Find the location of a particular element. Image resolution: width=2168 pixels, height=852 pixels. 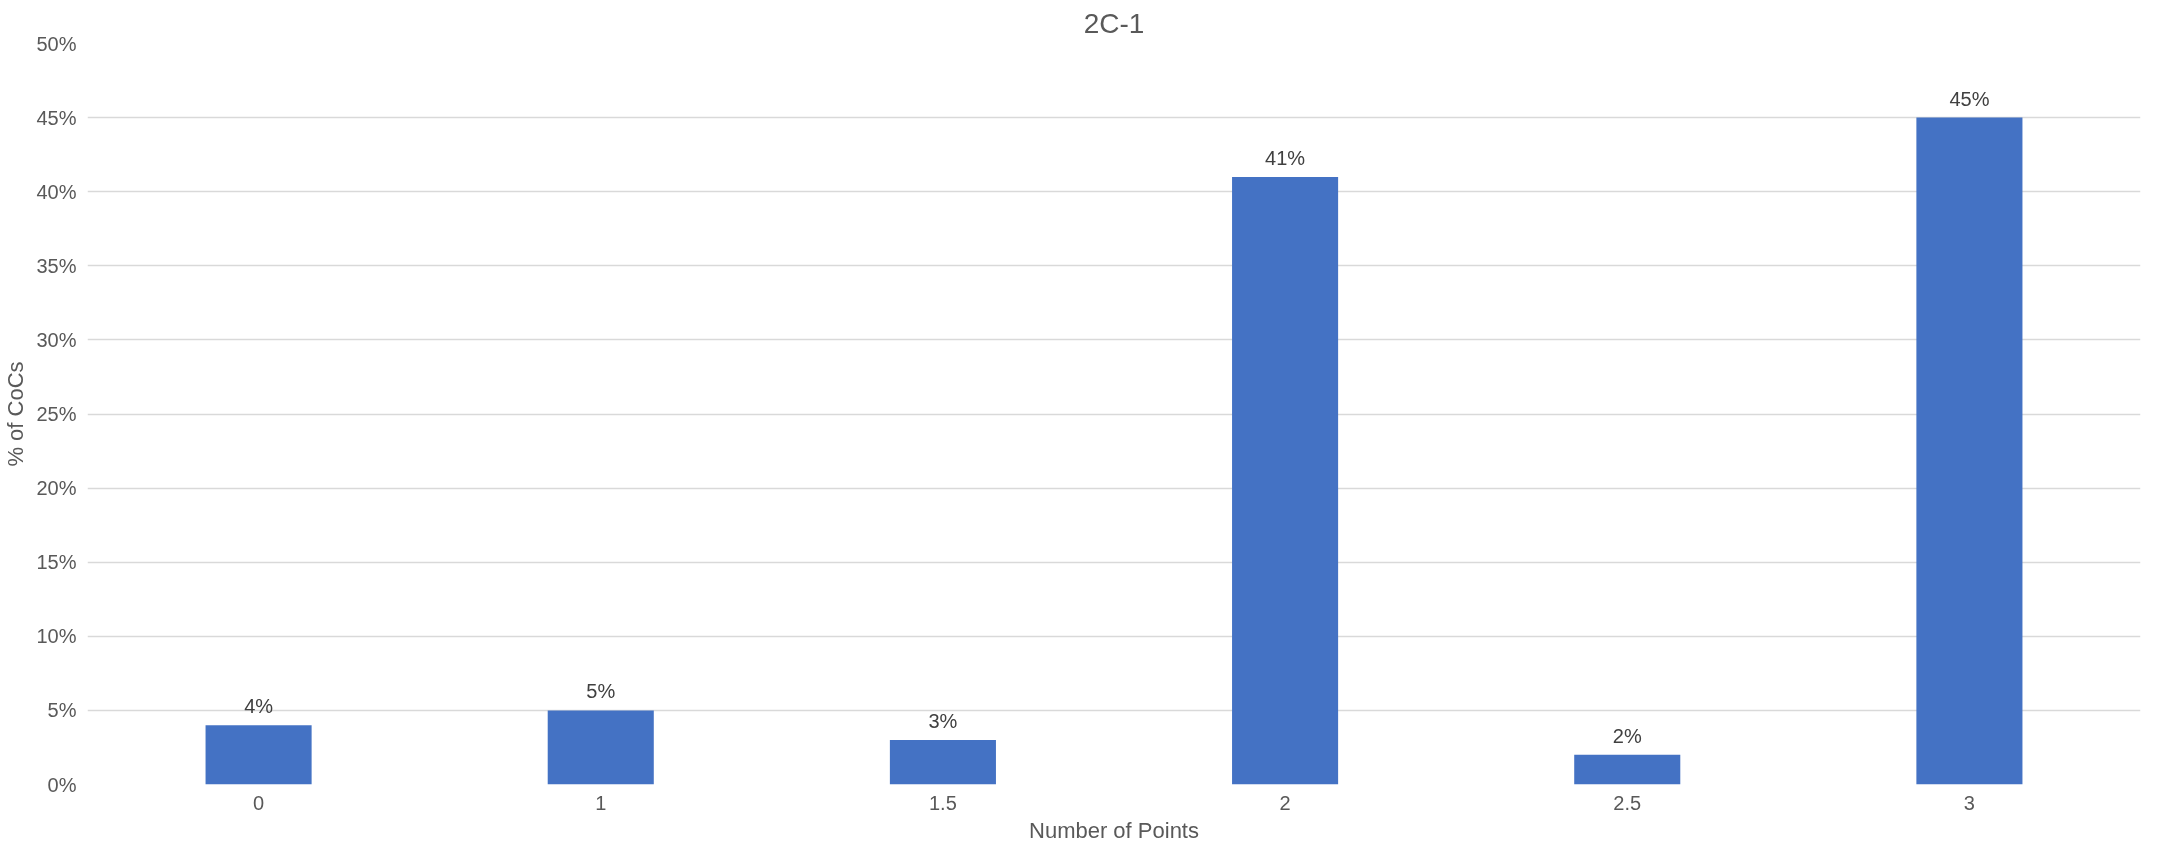

y-tick-label: 30% is located at coordinates (56, 339).